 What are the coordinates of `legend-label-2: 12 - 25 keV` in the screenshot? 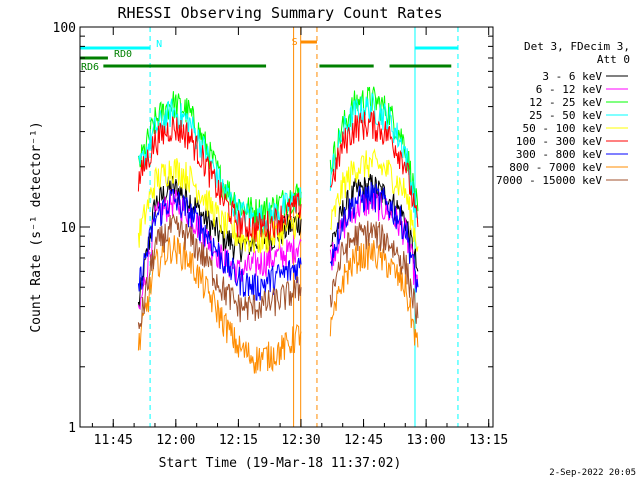 It's located at (565, 102).